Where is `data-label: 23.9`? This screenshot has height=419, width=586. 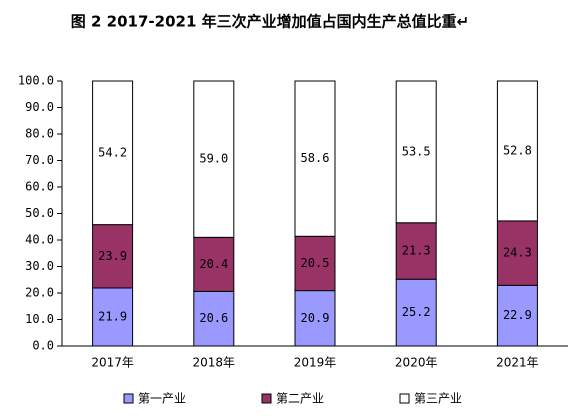 data-label: 23.9 is located at coordinates (112, 256).